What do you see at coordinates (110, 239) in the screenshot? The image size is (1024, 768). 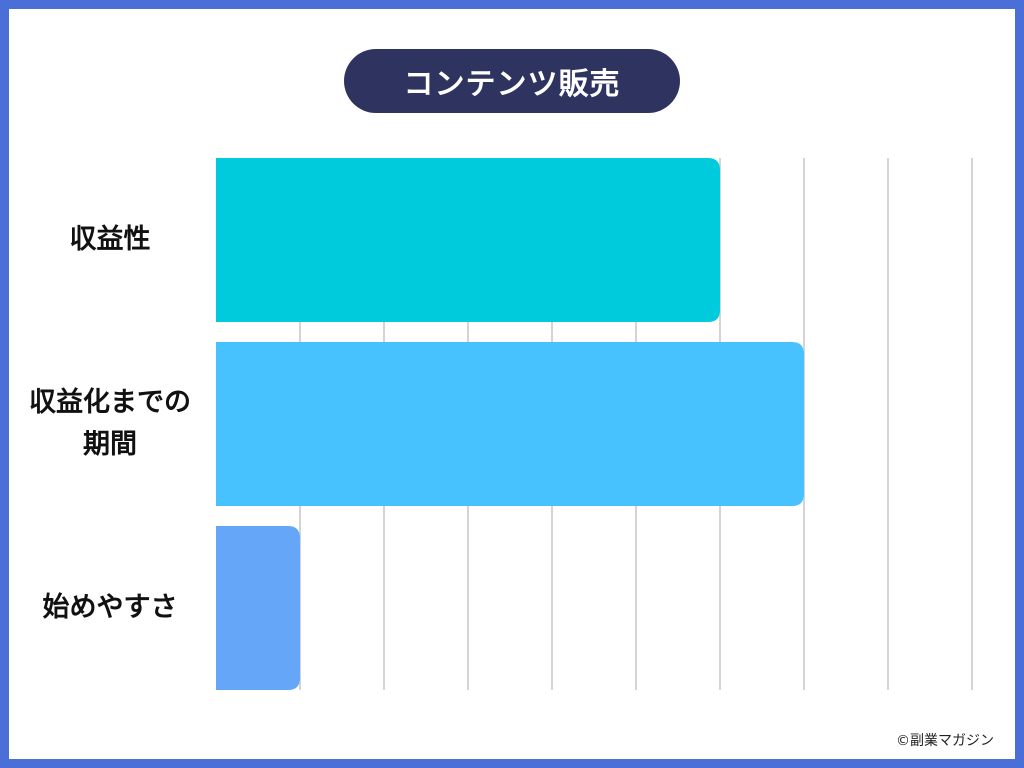 I see `category-label: 収益性` at bounding box center [110, 239].